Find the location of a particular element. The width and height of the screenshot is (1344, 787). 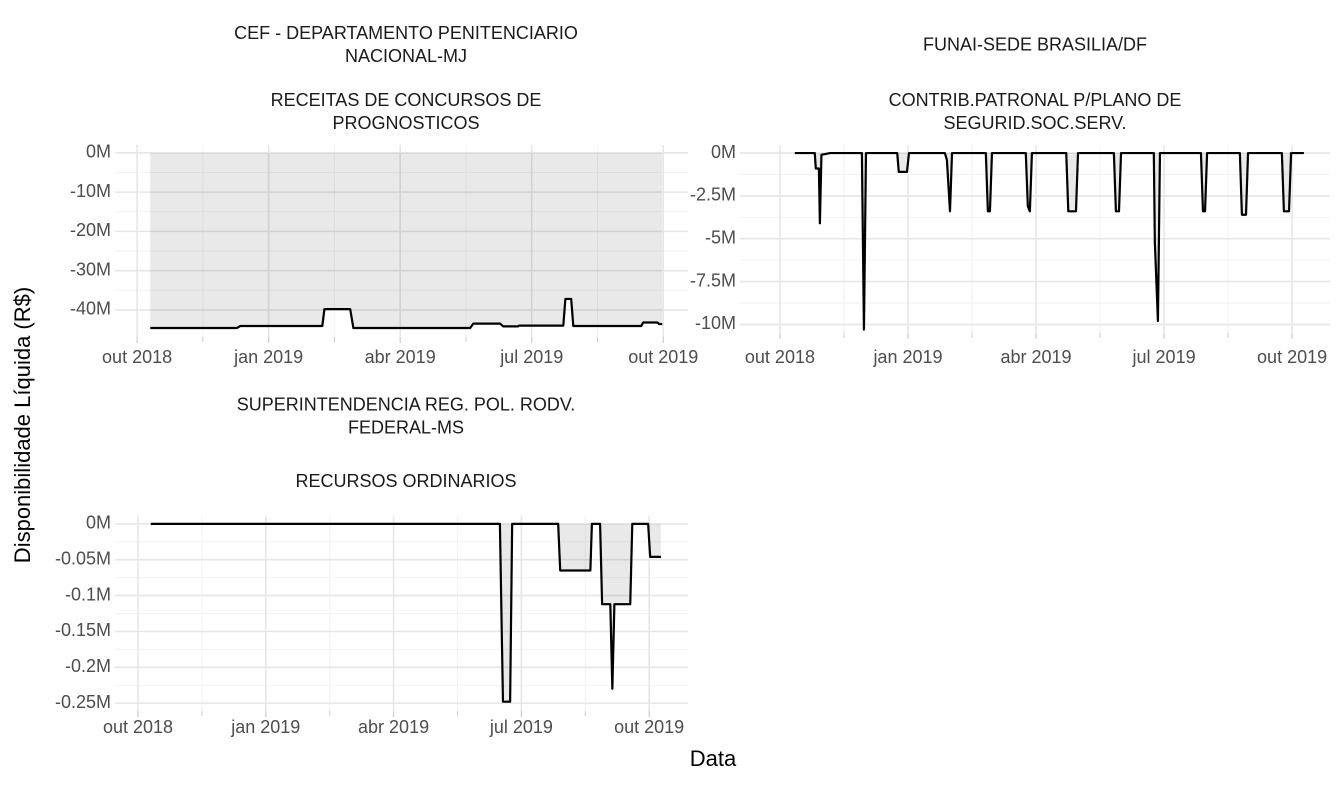

y-tick-label: -0.15M is located at coordinates (83, 630).